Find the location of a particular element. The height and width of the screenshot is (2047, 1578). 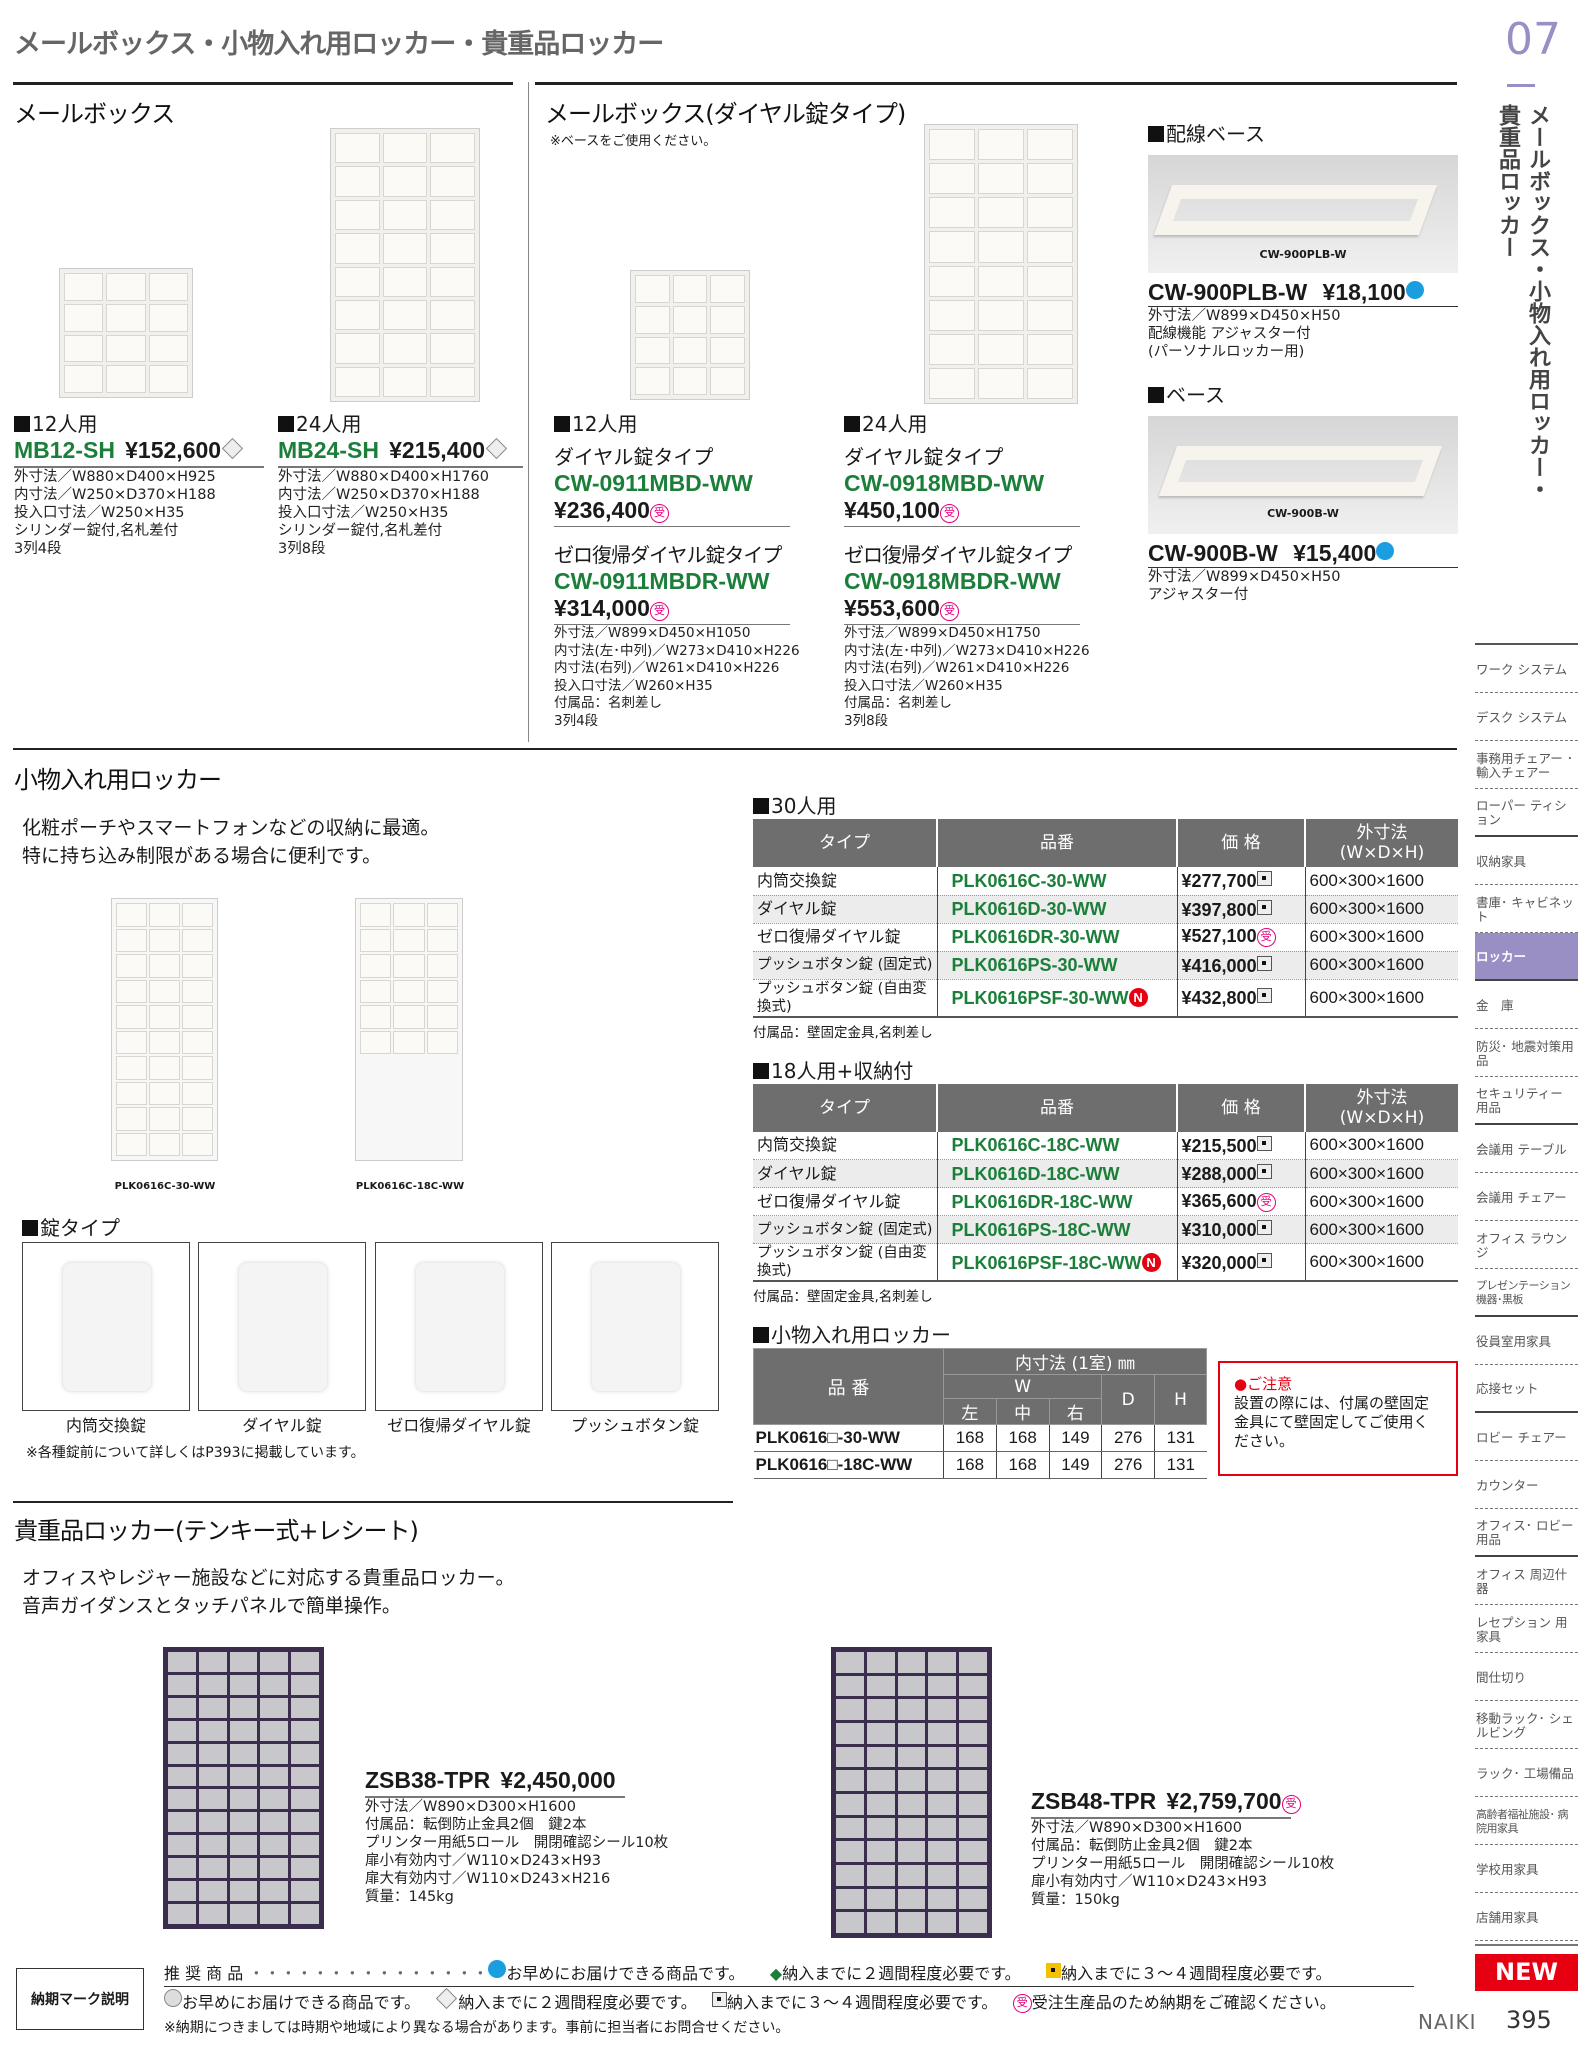

nav-item: 書庫･ キャビネット is located at coordinates (1526, 909).